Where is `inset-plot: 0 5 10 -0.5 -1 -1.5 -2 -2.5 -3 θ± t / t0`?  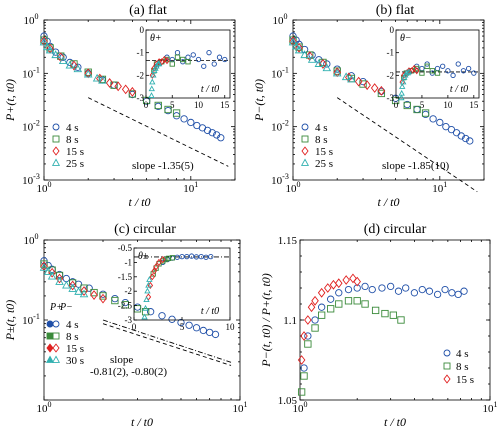 inset-plot: 0 5 10 -0.5 -1 -1.5 -2 -2.5 -3 θ± t / t0 is located at coordinates (176, 287).